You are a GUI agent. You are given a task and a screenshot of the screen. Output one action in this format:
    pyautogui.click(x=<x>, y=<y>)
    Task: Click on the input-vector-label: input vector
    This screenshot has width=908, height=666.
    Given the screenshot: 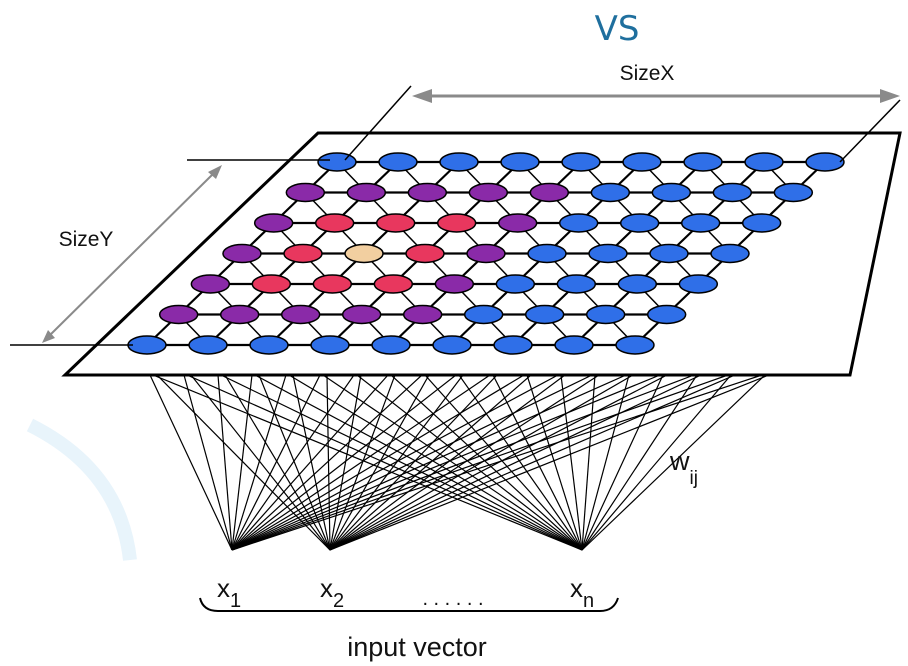 What is the action you would take?
    pyautogui.click(x=417, y=647)
    